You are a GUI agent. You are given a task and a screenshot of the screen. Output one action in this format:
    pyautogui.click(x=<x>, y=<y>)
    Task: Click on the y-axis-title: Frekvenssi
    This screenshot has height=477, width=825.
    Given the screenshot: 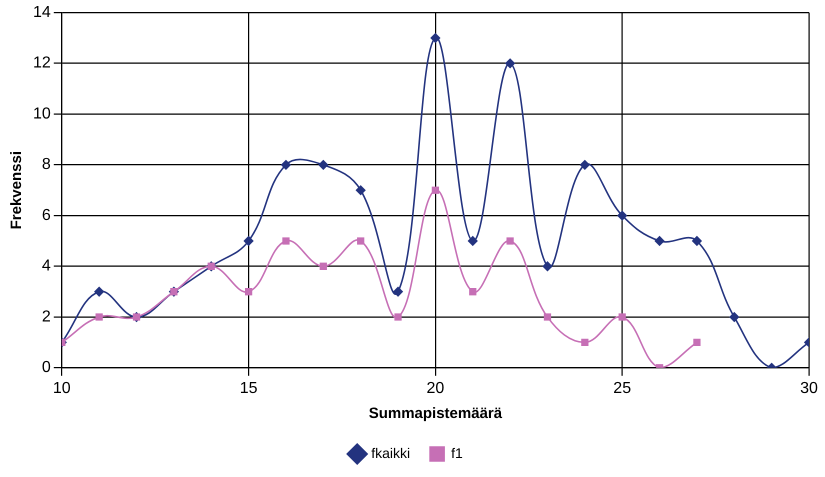 What is the action you would take?
    pyautogui.click(x=17, y=190)
    